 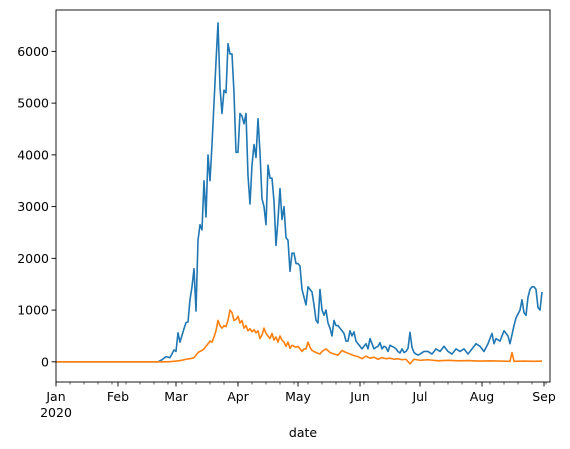 I want to click on y-tick-label: 5000, so click(x=33, y=103).